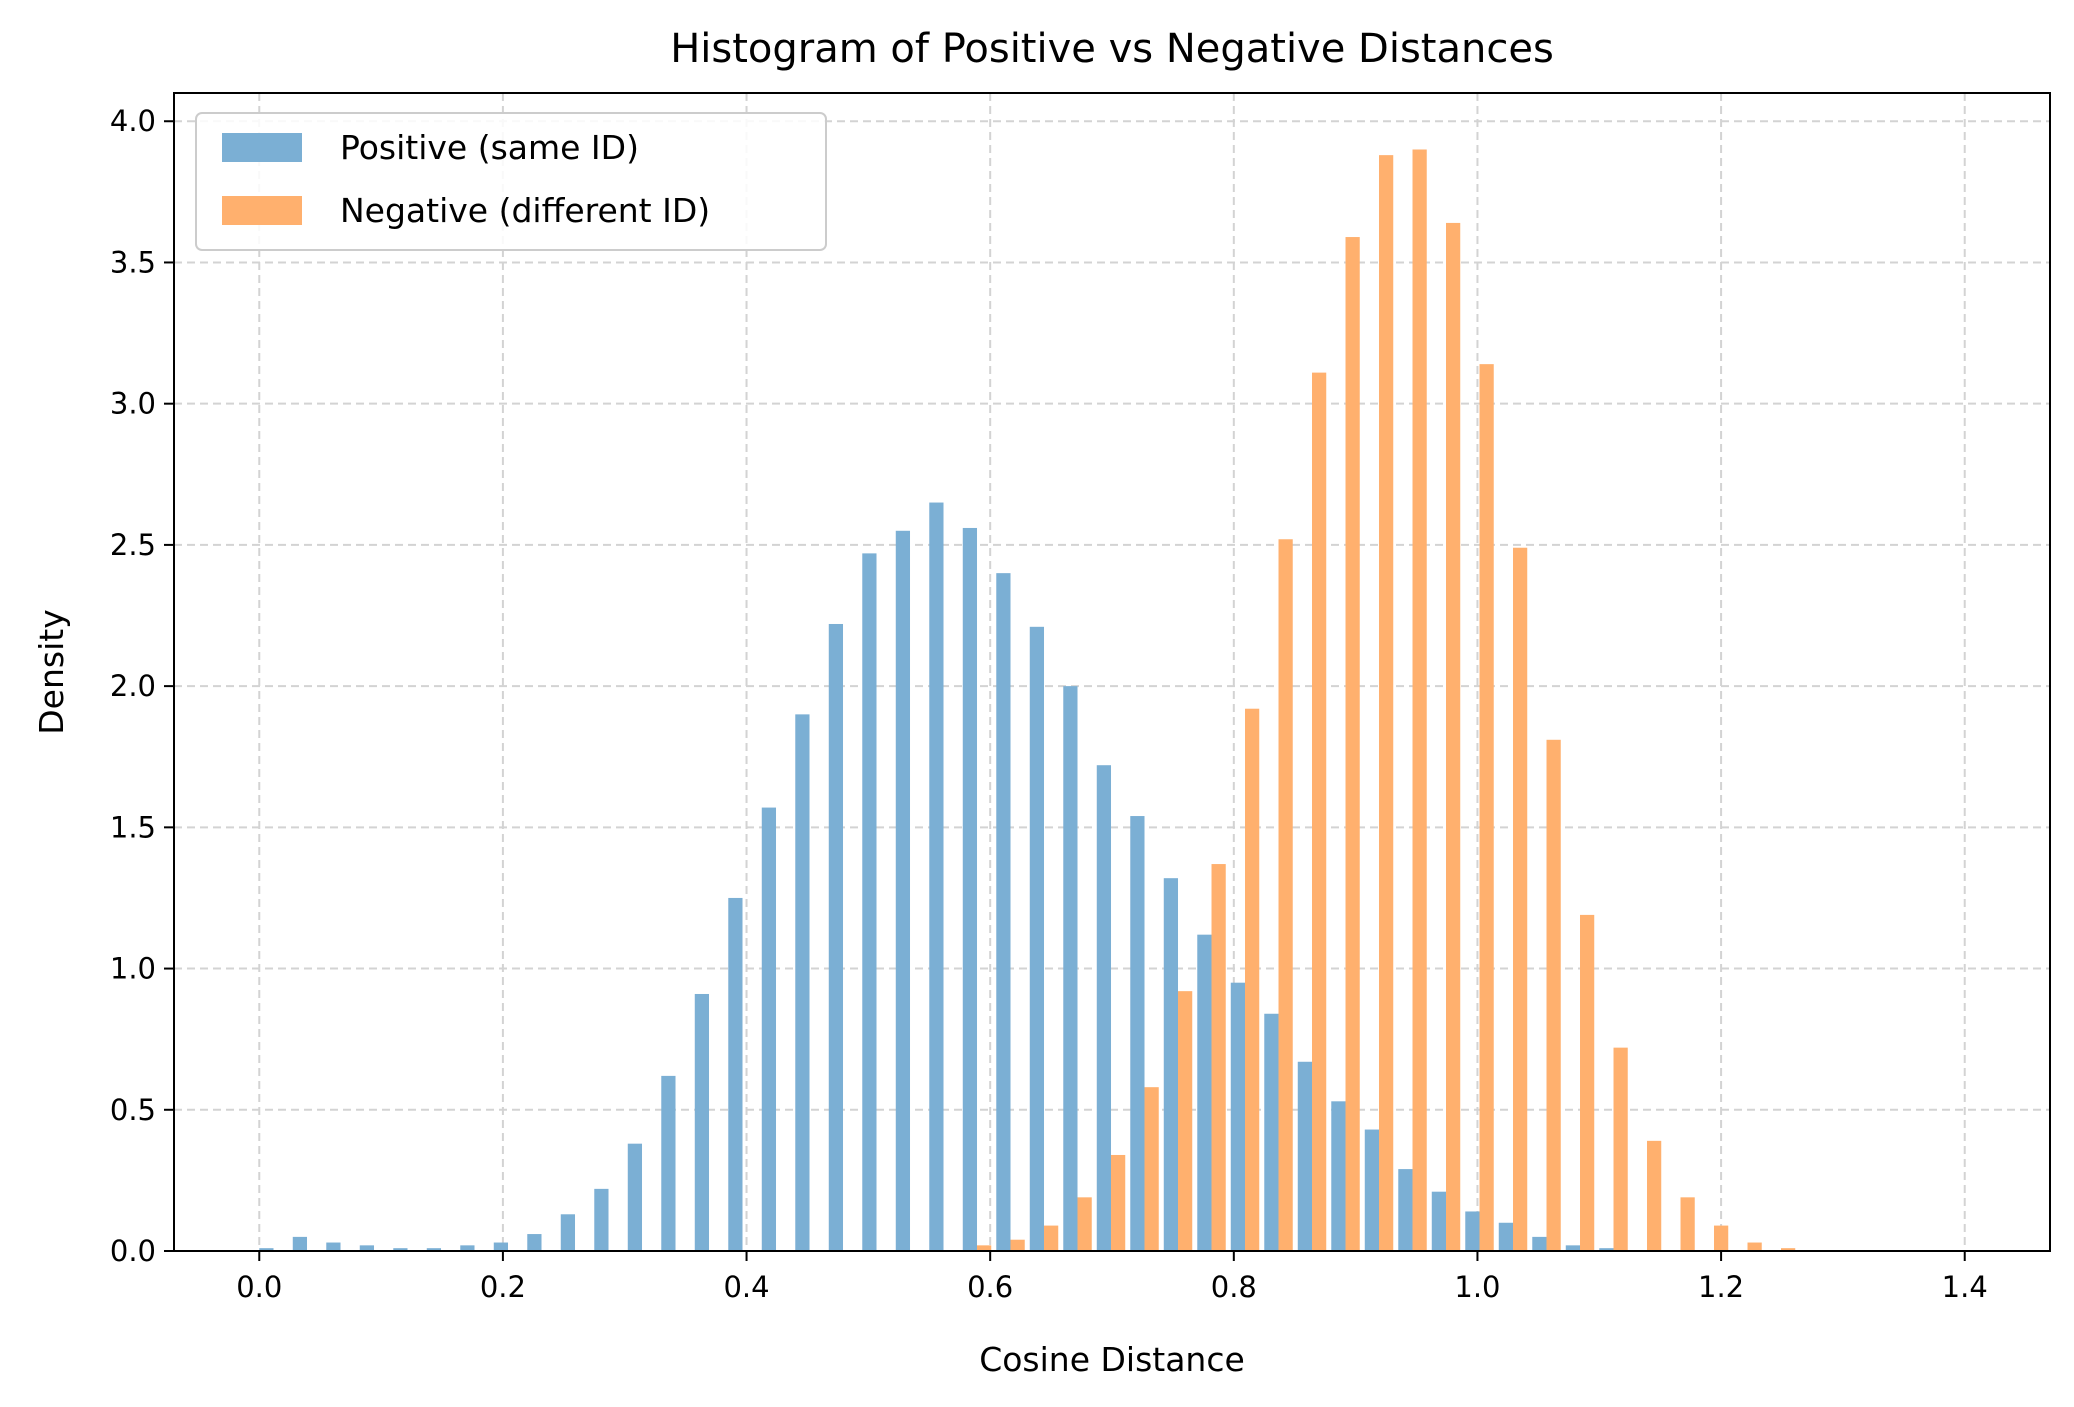 The height and width of the screenshot is (1407, 2074). What do you see at coordinates (133, 686) in the screenshot?
I see `y-tick-label: 2.0` at bounding box center [133, 686].